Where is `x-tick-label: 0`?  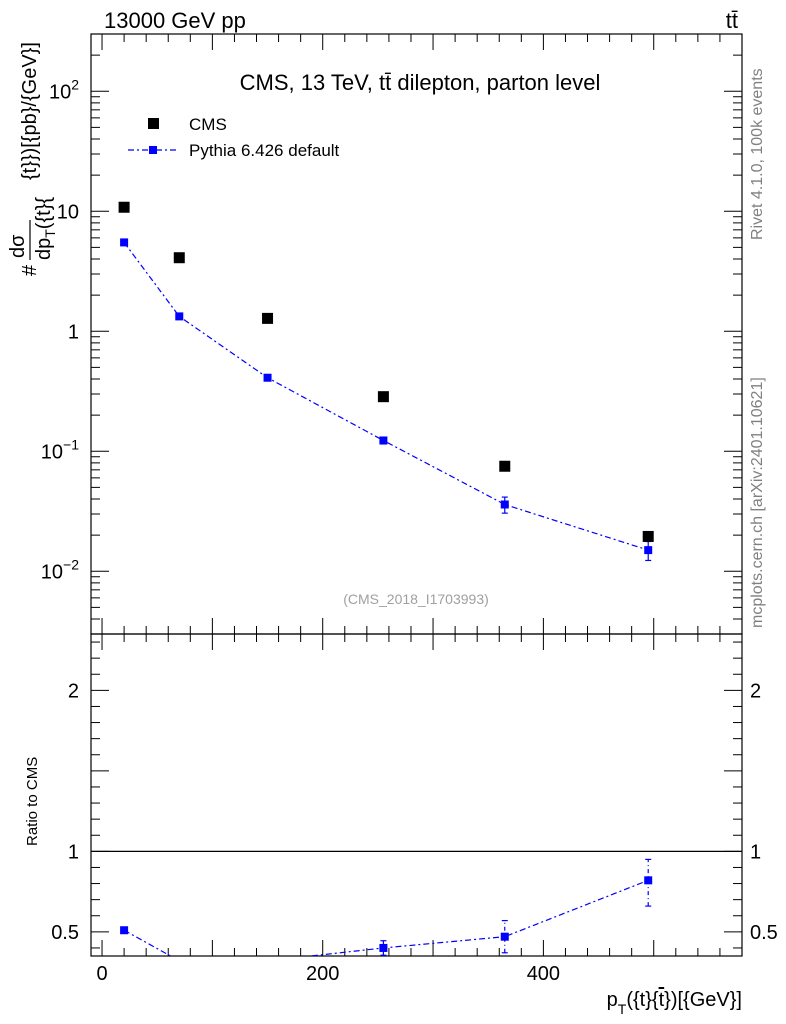
x-tick-label: 0 is located at coordinates (101, 974).